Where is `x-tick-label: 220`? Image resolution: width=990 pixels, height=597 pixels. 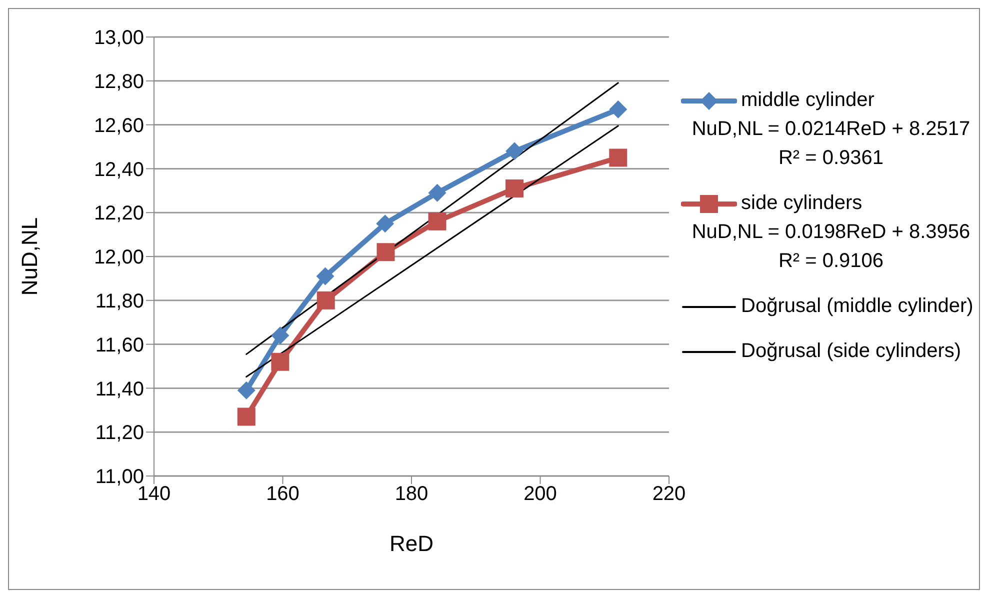 x-tick-label: 220 is located at coordinates (669, 494).